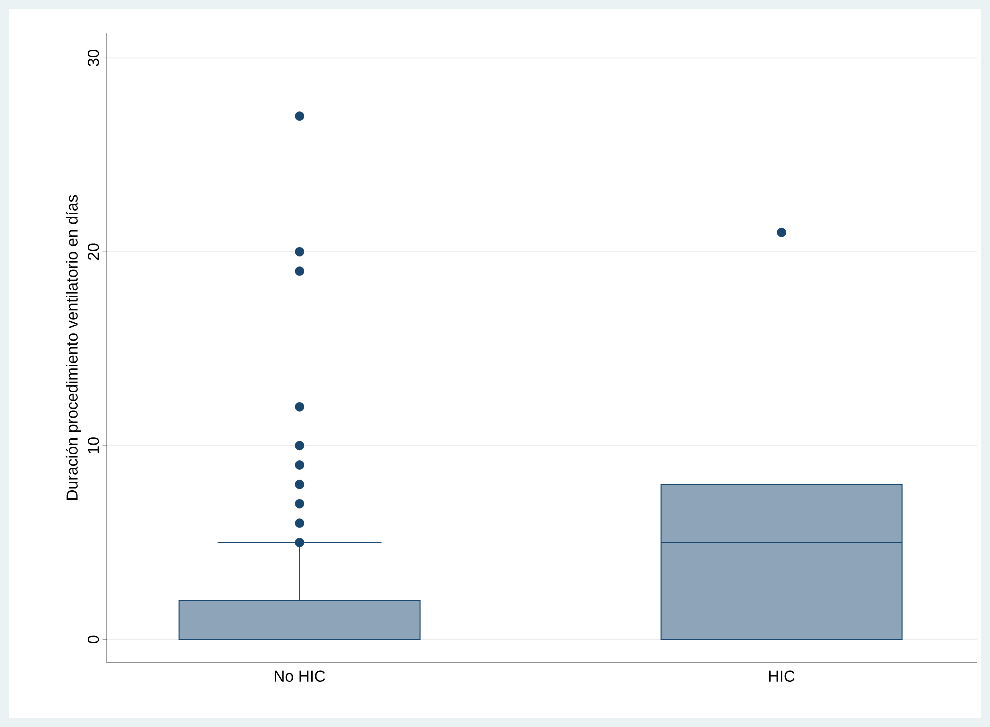 The height and width of the screenshot is (727, 990). I want to click on y-tick-label: 10, so click(94, 446).